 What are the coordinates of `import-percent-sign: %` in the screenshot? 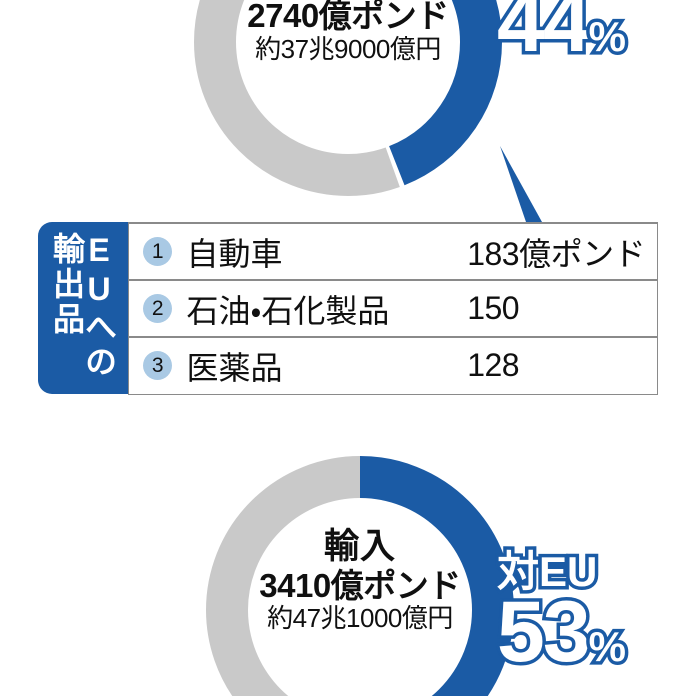 It's located at (607, 646).